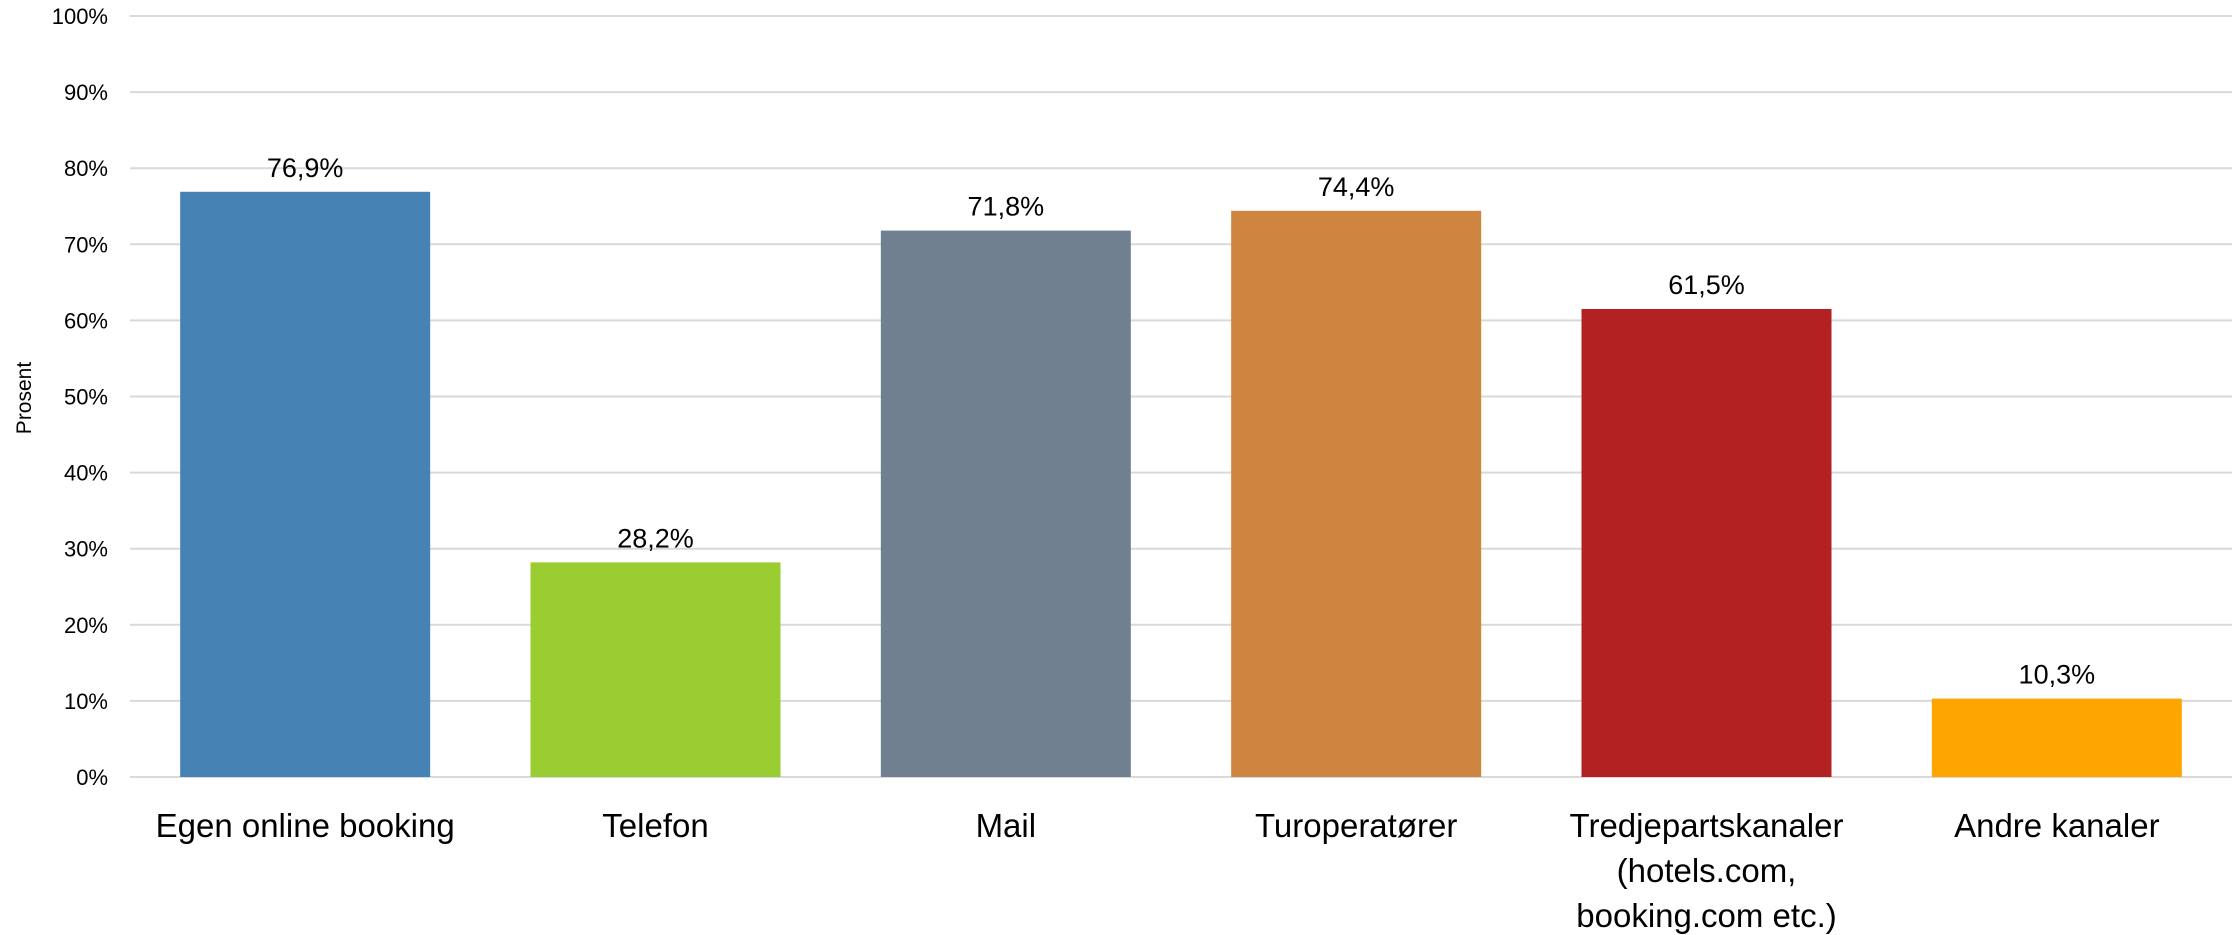 The image size is (2232, 935). I want to click on data-label: 10,3%, so click(2057, 675).